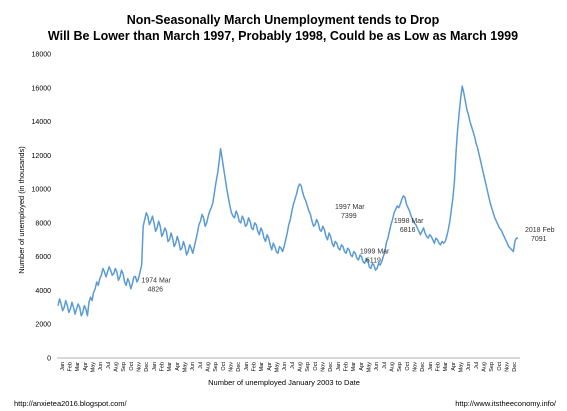  I want to click on footer-right-url: http://www.itstheeconomy.info/, so click(506, 403).